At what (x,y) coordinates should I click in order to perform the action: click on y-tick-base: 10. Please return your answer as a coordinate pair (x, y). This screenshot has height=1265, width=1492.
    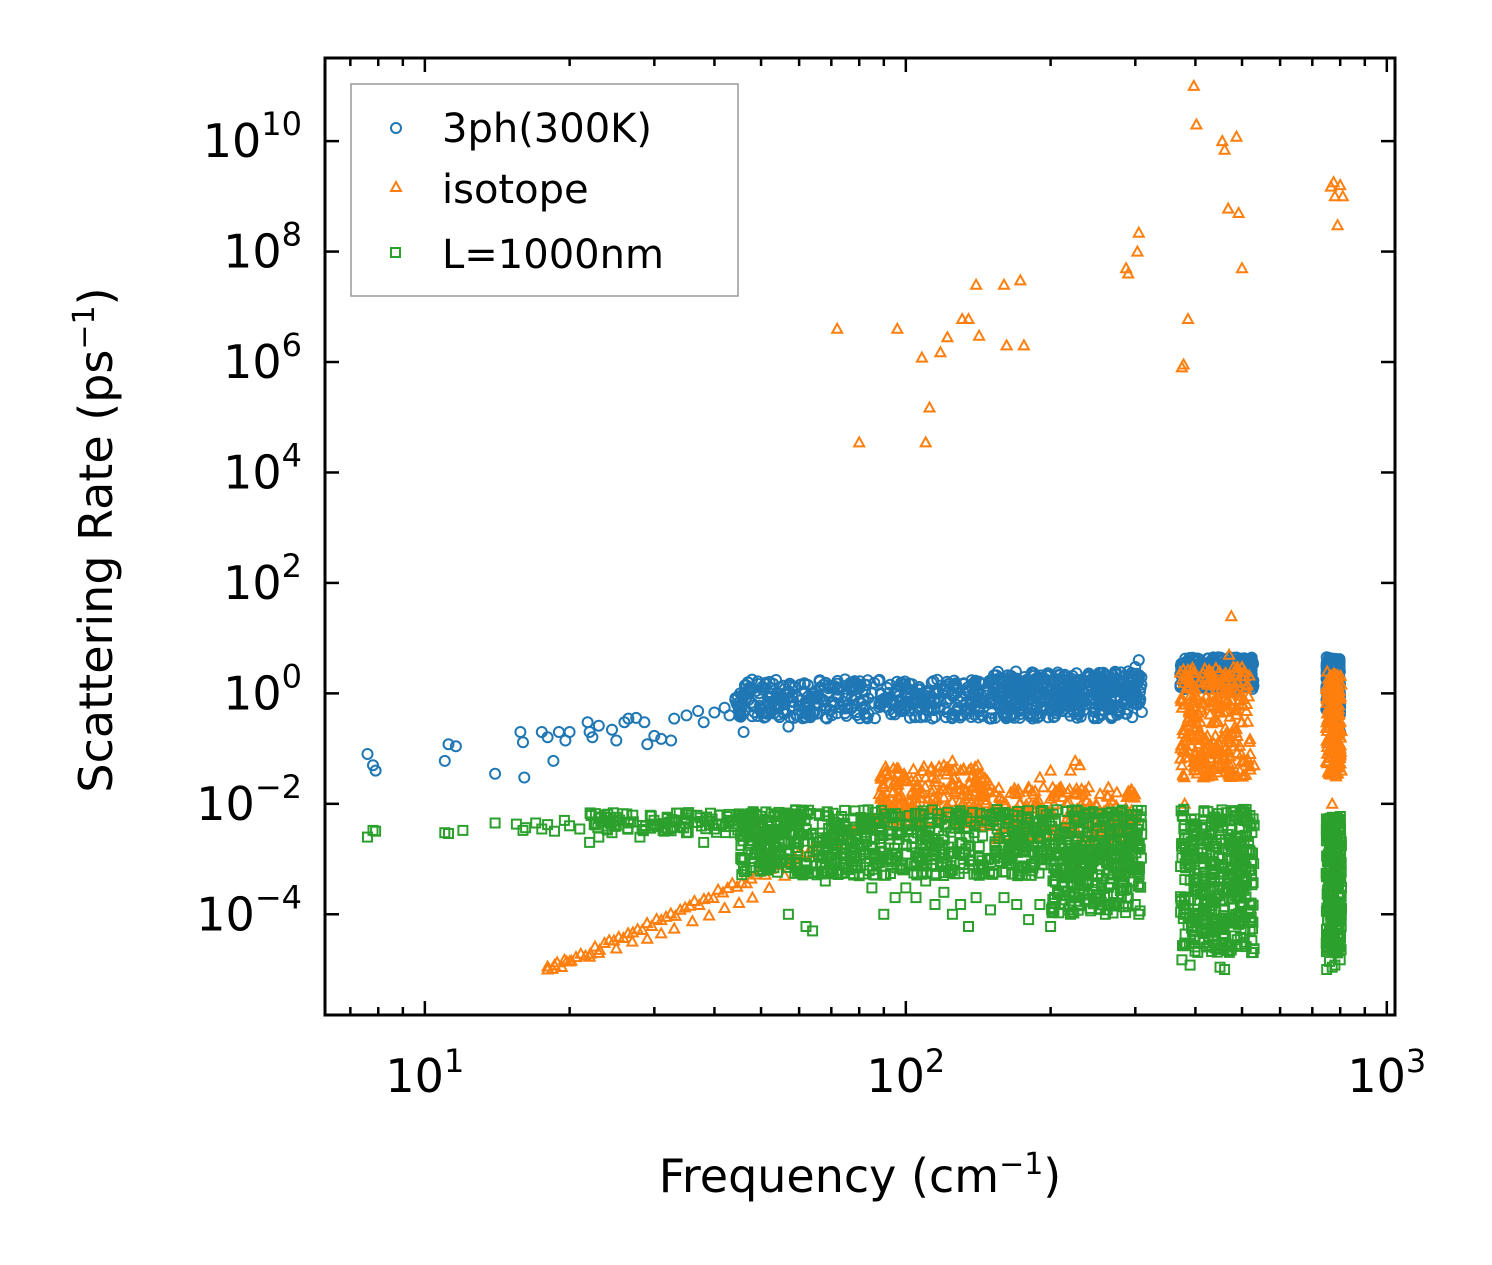
    Looking at the image, I should click on (252, 583).